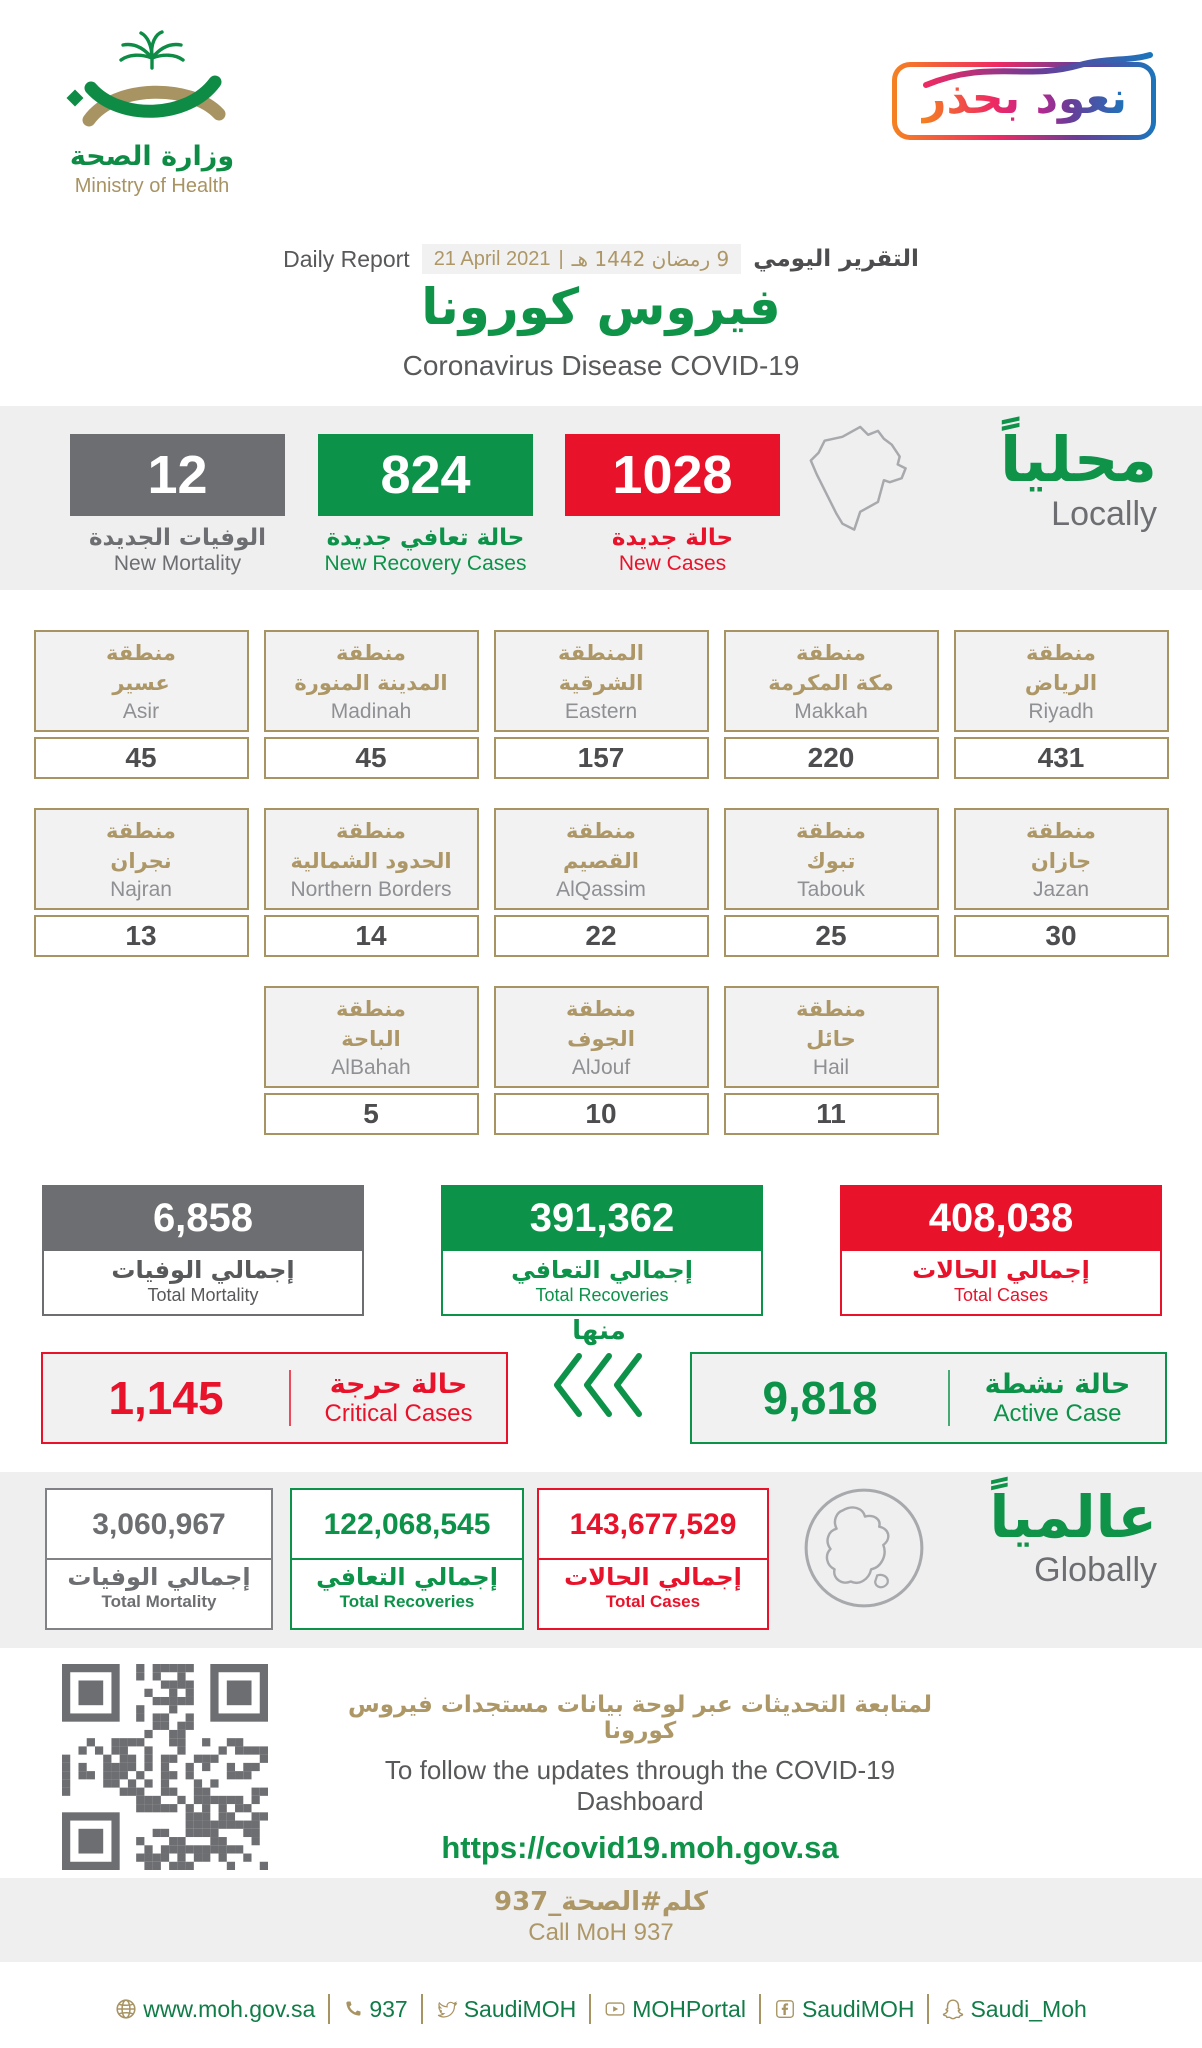  I want to click on footer-contact-bar: www.moh.gov.sa 937 SaudiMOH MOHPortal, so click(601, 2009).